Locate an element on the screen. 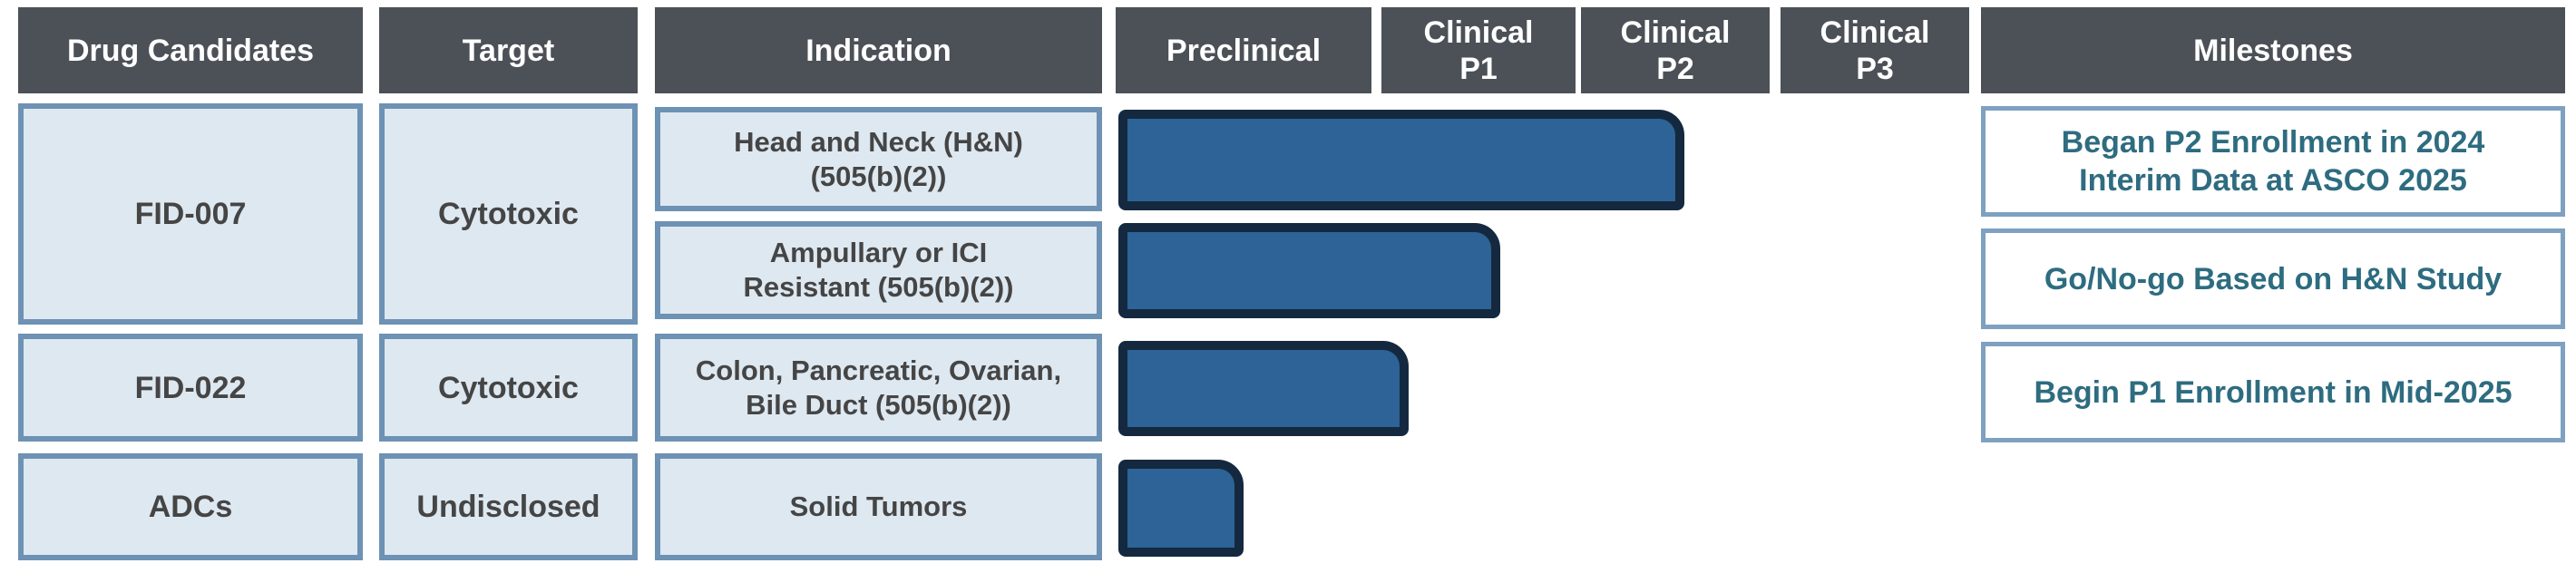  target-cell-fid-007: Cytotoxic is located at coordinates (508, 214).